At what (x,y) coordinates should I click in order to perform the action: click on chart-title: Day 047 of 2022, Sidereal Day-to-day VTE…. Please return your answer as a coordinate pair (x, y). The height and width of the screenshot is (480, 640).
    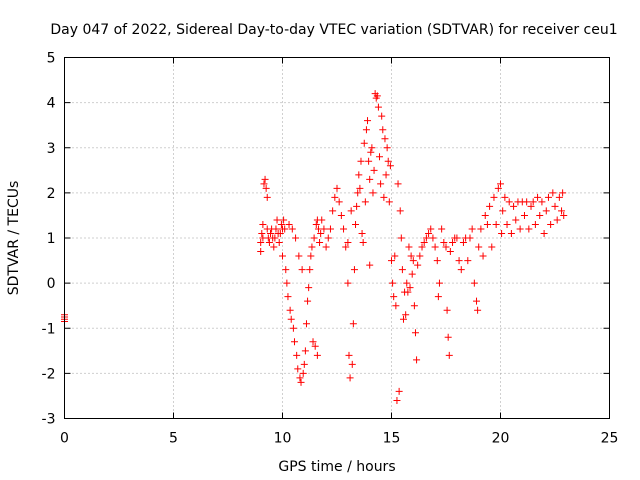
    Looking at the image, I should click on (333, 30).